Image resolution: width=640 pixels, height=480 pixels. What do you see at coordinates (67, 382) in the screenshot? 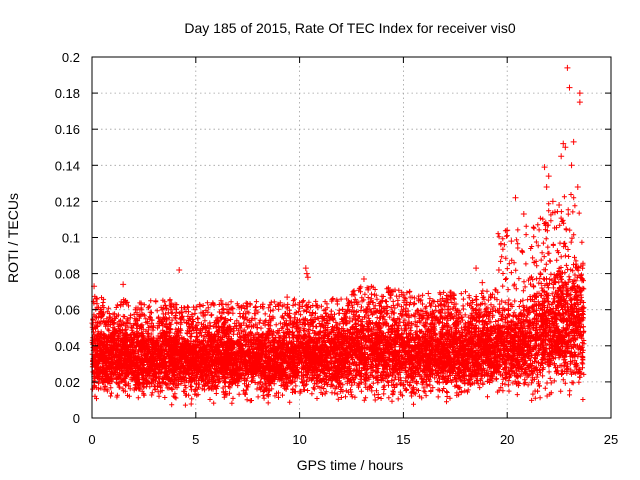
I see `y-tick-label: 0.02` at bounding box center [67, 382].